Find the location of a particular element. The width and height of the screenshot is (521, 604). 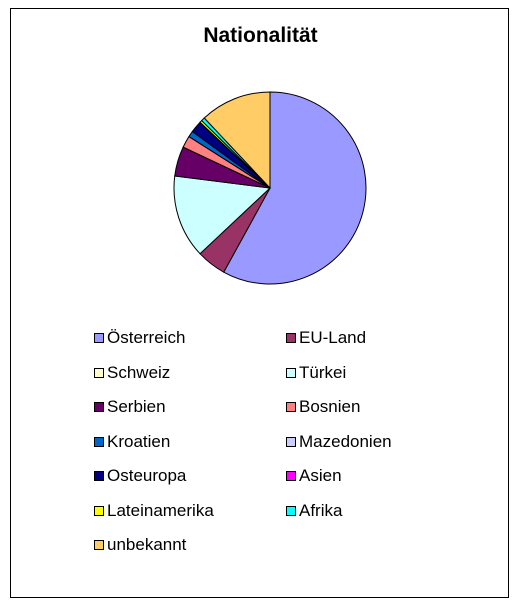

legend-swatch-kroatien is located at coordinates (99, 441).